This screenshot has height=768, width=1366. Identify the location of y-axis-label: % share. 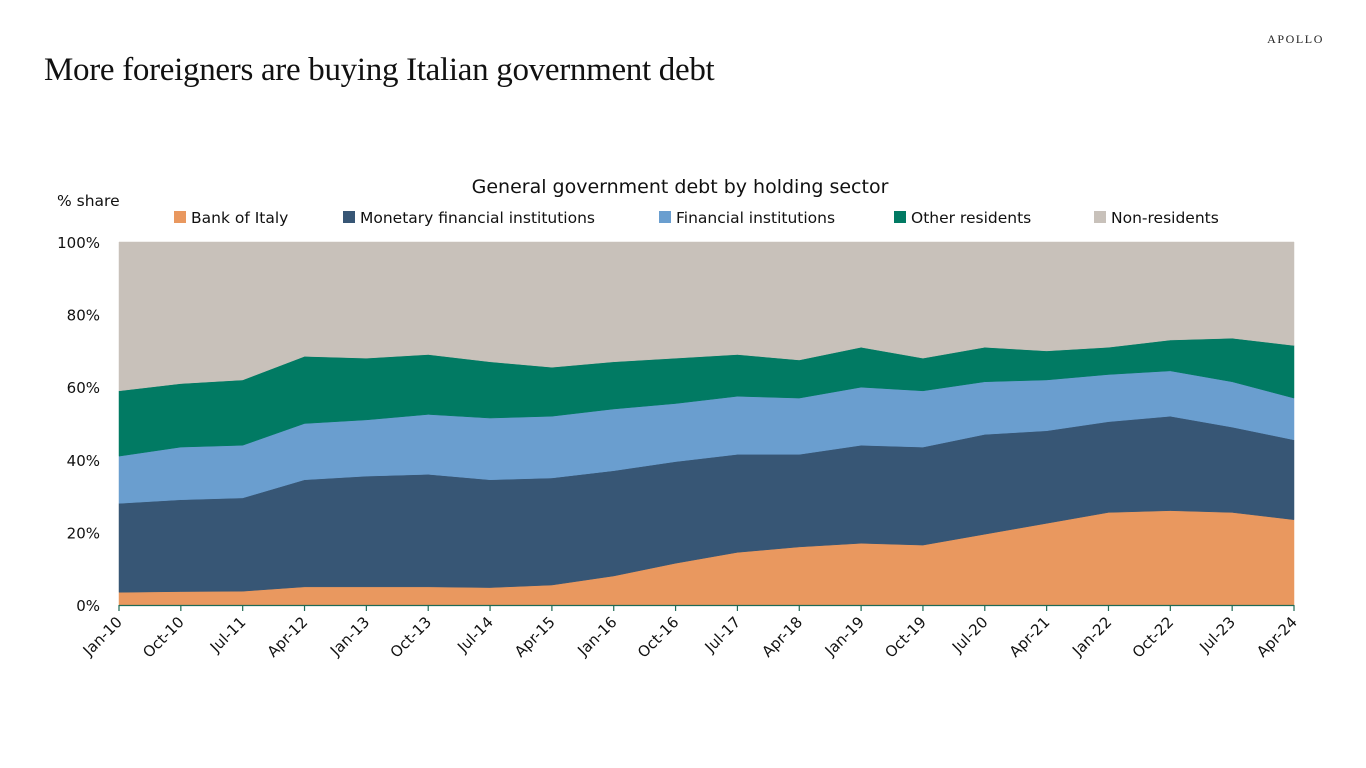
(88, 201).